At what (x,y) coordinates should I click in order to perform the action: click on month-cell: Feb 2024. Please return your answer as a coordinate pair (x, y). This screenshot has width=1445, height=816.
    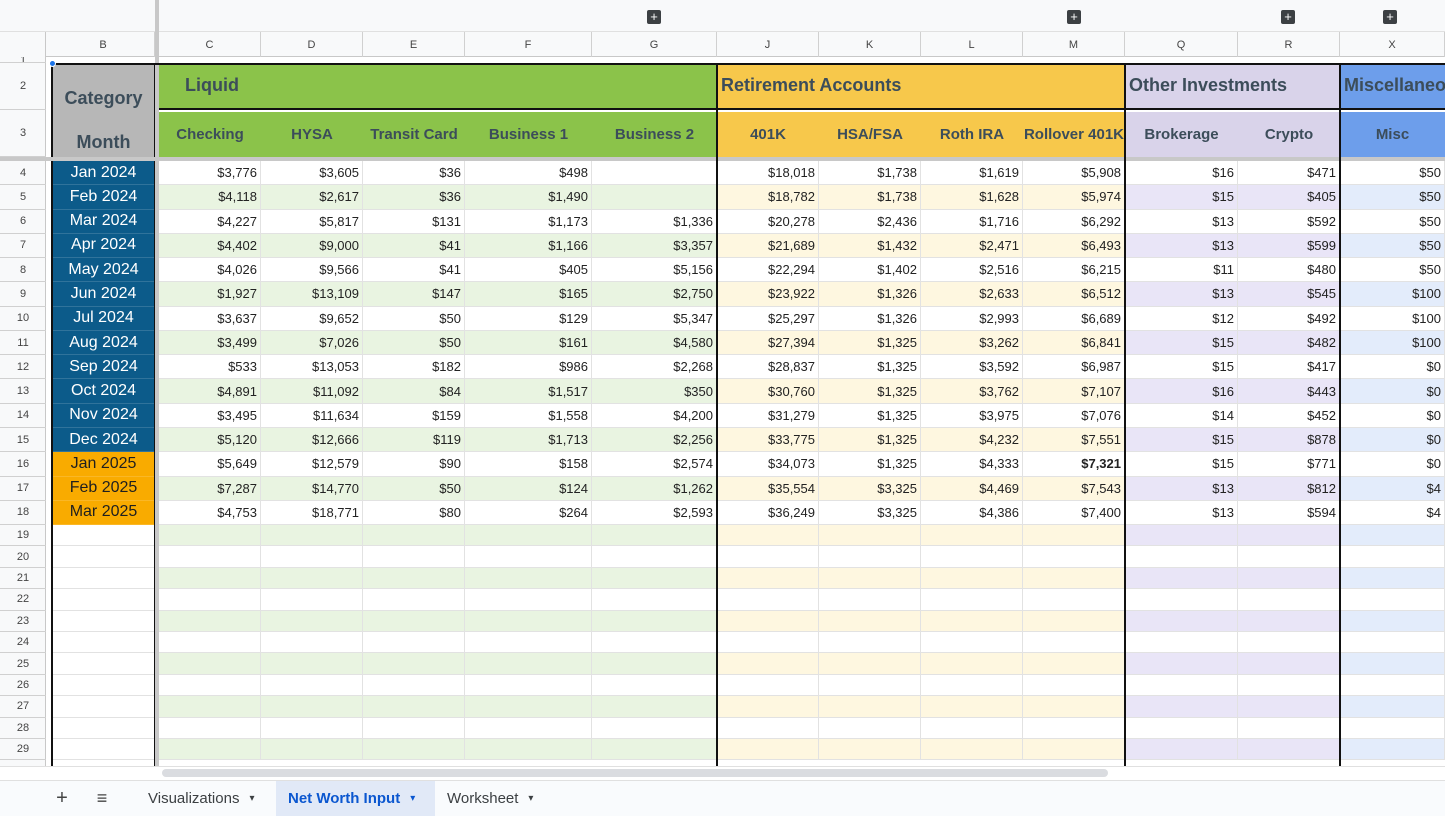
    Looking at the image, I should click on (103, 197).